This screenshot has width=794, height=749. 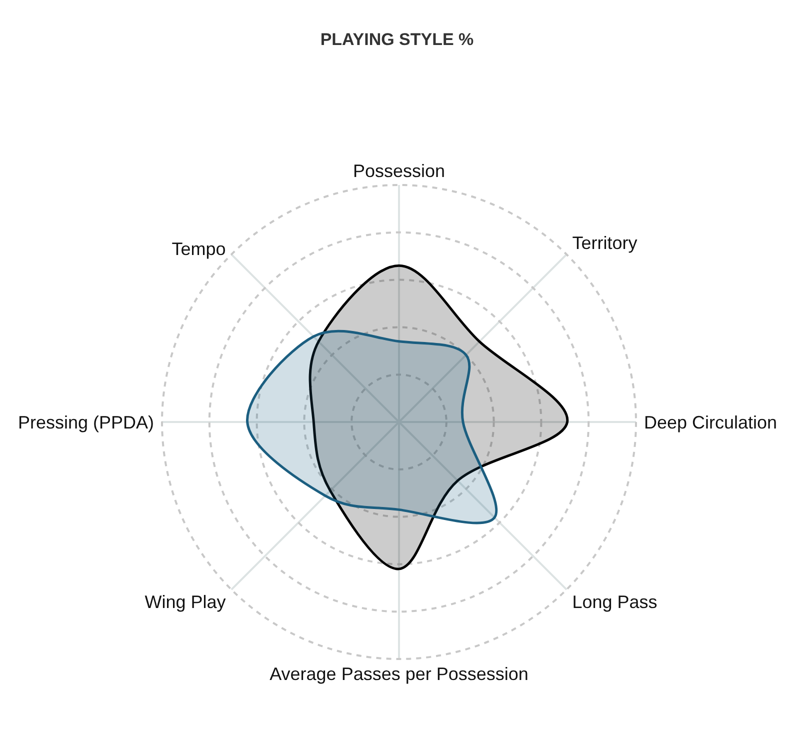 What do you see at coordinates (185, 602) in the screenshot?
I see `spoke-label: Wing Play` at bounding box center [185, 602].